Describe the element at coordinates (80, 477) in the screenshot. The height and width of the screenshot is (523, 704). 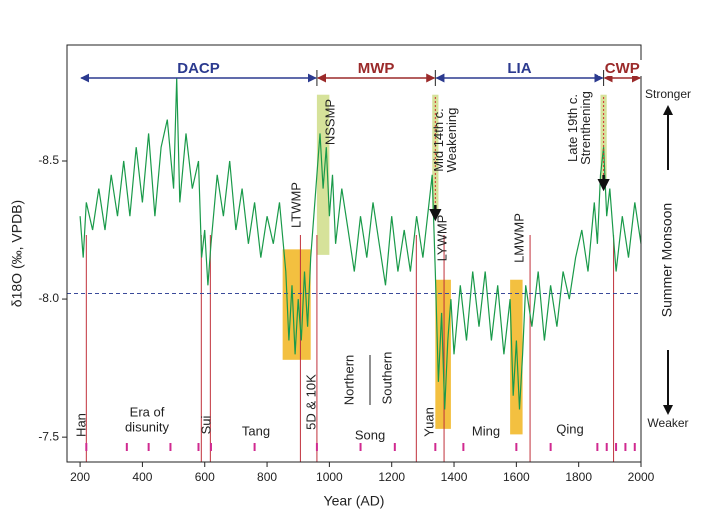
I see `x-tick-label: 200` at that location.